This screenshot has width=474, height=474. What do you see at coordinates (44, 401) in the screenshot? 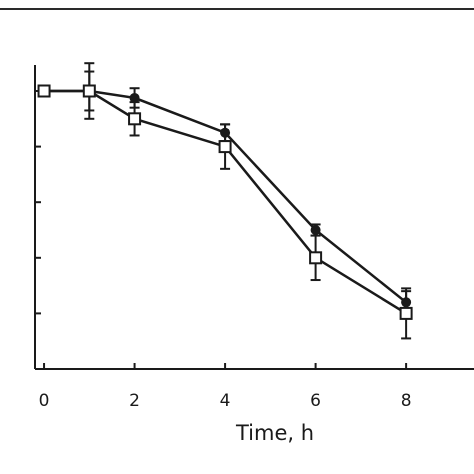
I see `x-tick-label: 0` at bounding box center [44, 401].